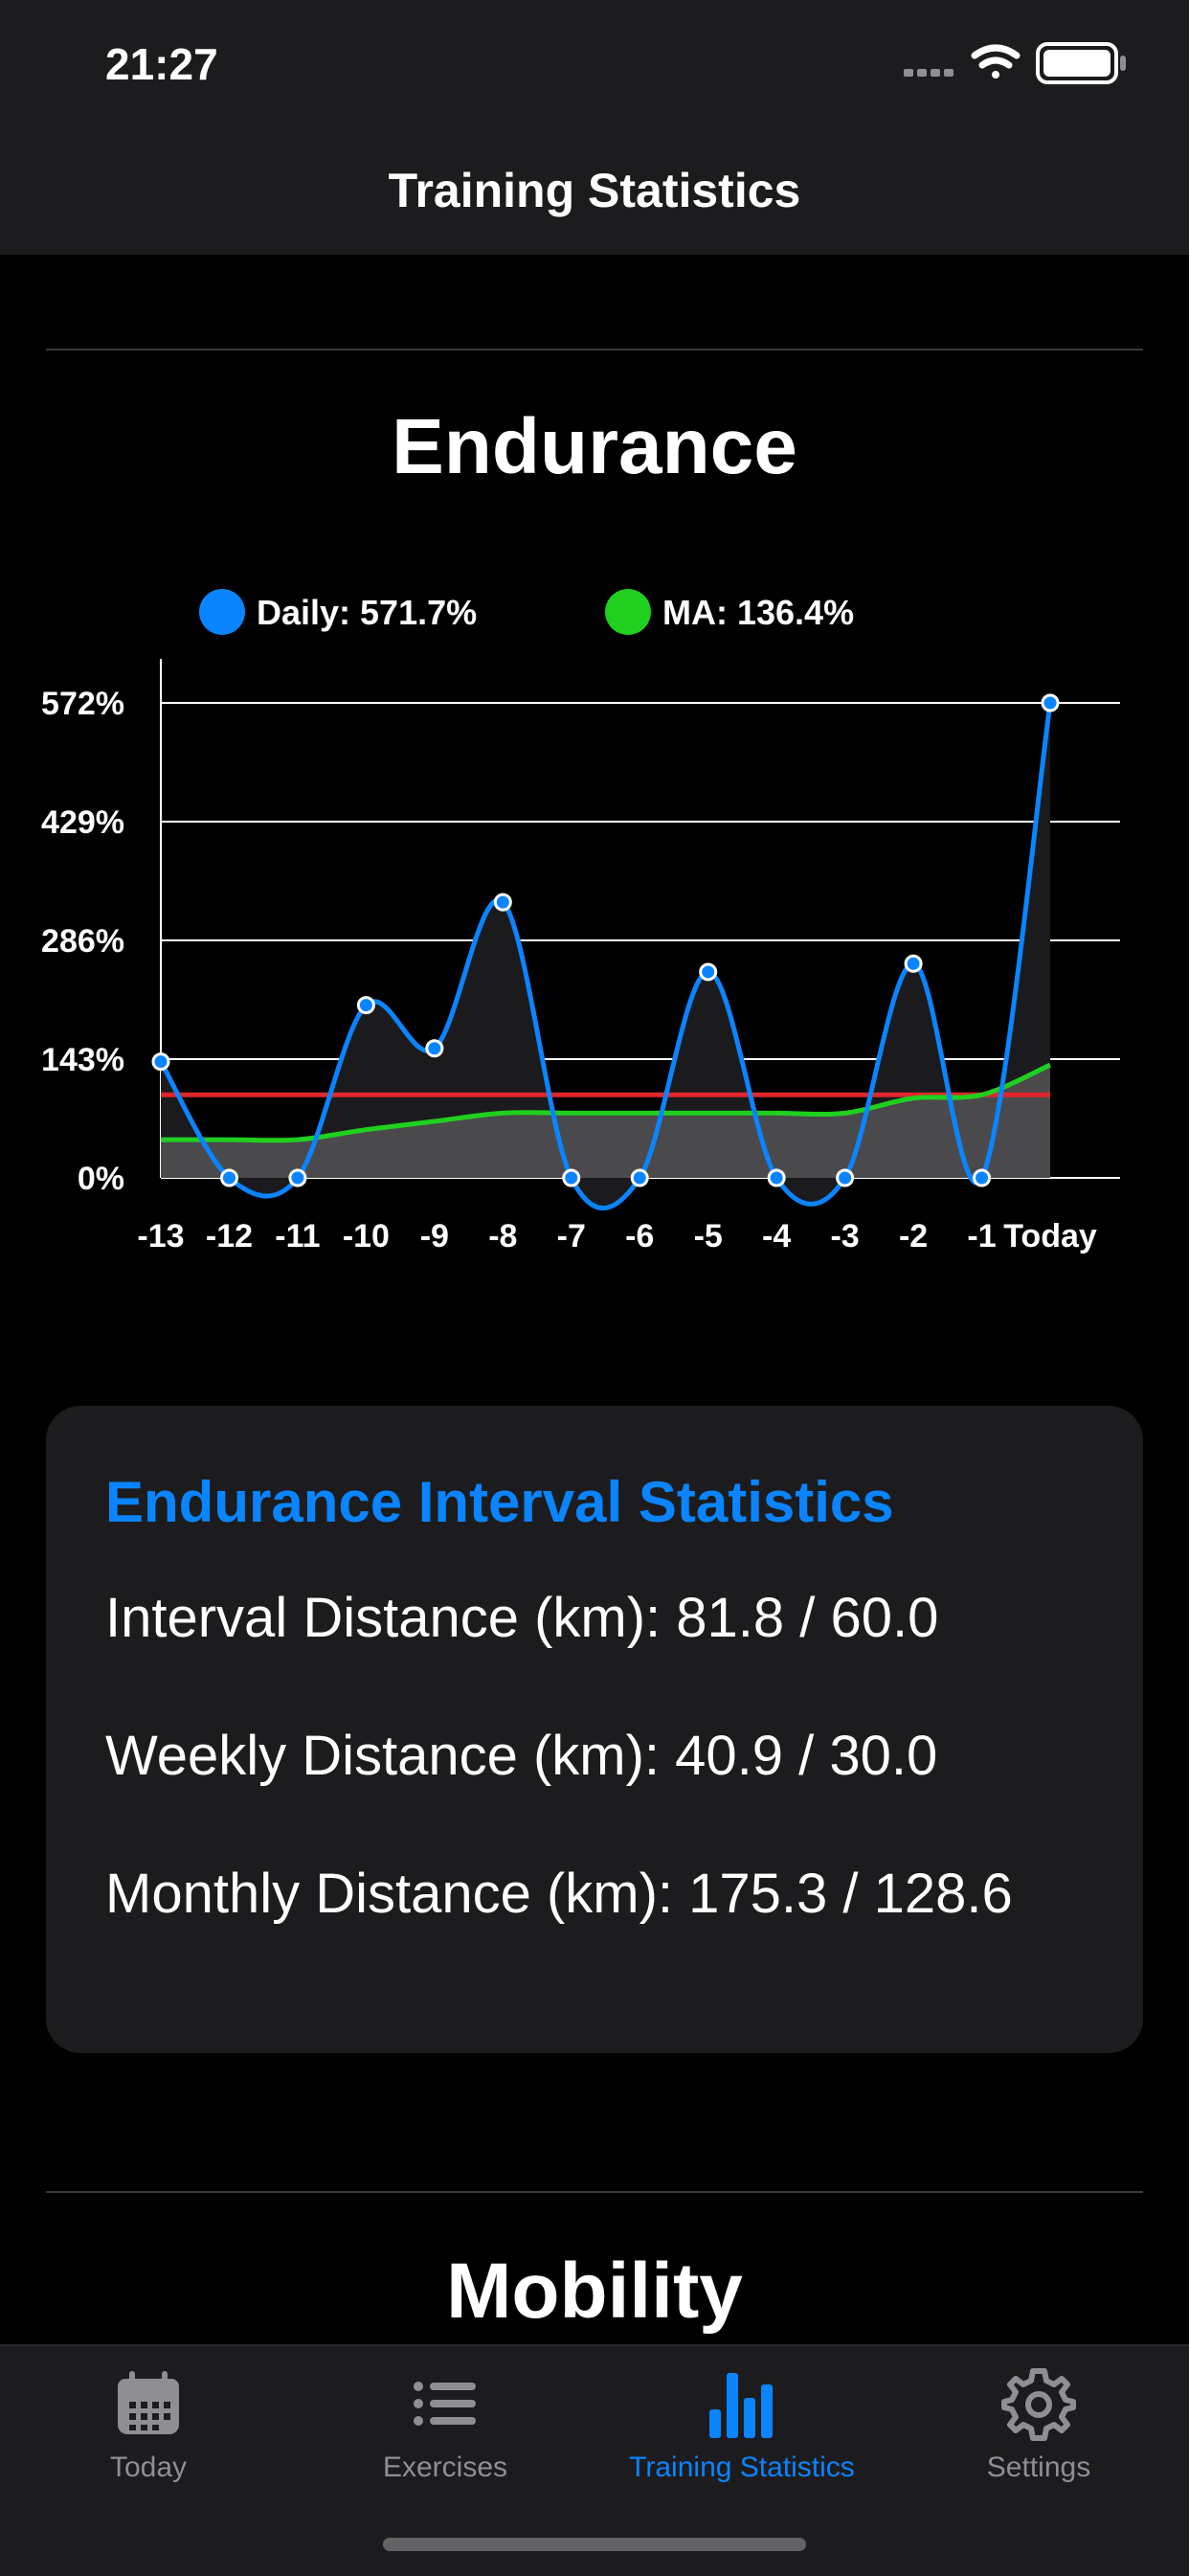  What do you see at coordinates (606, 1102) in the screenshot?
I see `ma-line` at bounding box center [606, 1102].